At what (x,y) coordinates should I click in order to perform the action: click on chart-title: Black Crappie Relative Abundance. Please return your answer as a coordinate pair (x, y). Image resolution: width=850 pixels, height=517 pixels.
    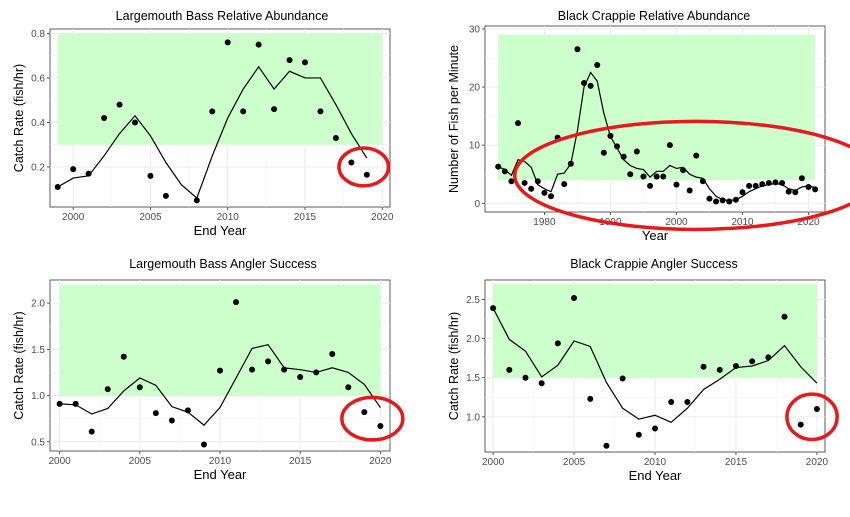
    Looking at the image, I should click on (654, 16).